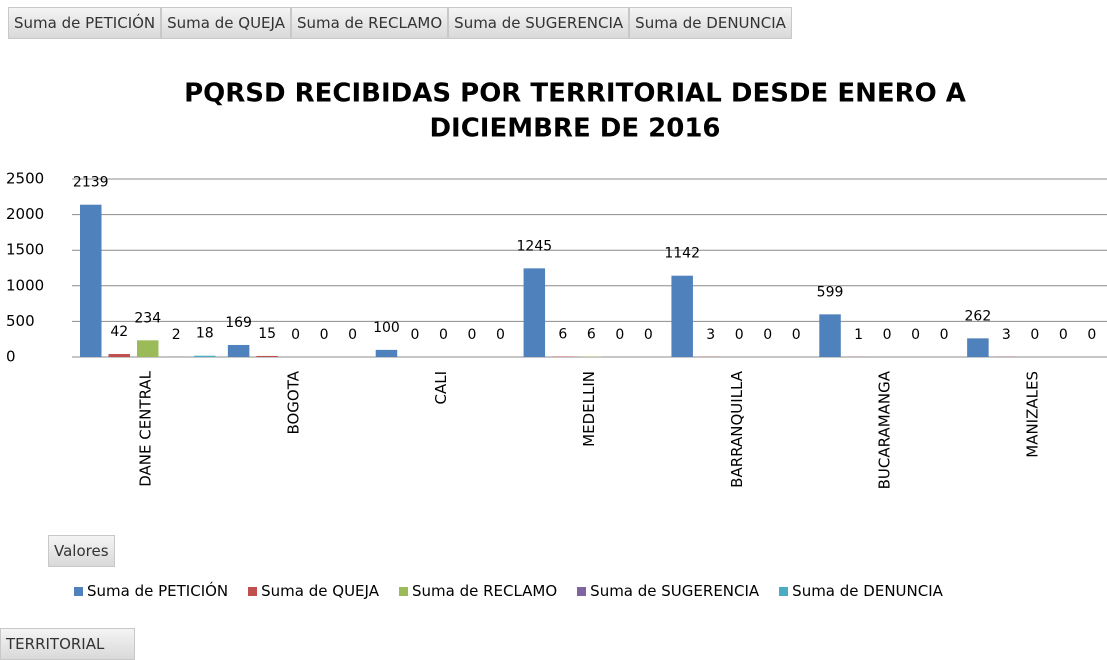 This screenshot has width=1107, height=660. What do you see at coordinates (978, 316) in the screenshot?
I see `data-label: 262` at bounding box center [978, 316].